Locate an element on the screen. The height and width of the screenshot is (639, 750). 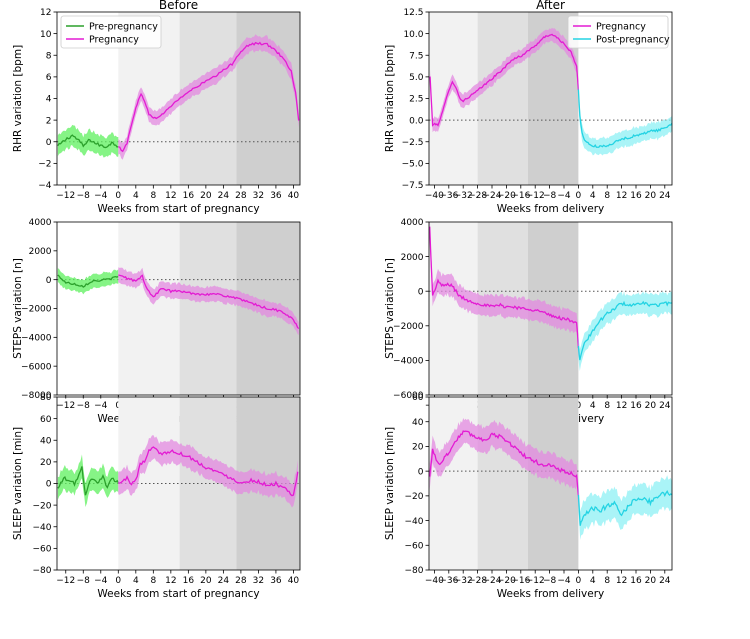
y-tick-label: 0.0 is located at coordinates (416, 121).